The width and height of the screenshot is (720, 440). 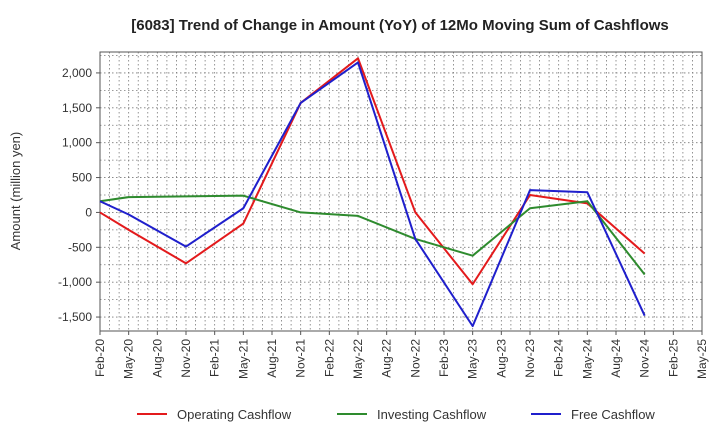 What do you see at coordinates (215, 358) in the screenshot?
I see `x-tick-label: Feb-21` at bounding box center [215, 358].